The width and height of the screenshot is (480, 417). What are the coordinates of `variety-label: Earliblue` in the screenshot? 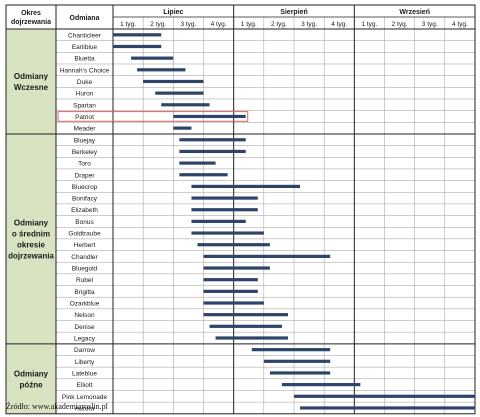 It's located at (85, 47).